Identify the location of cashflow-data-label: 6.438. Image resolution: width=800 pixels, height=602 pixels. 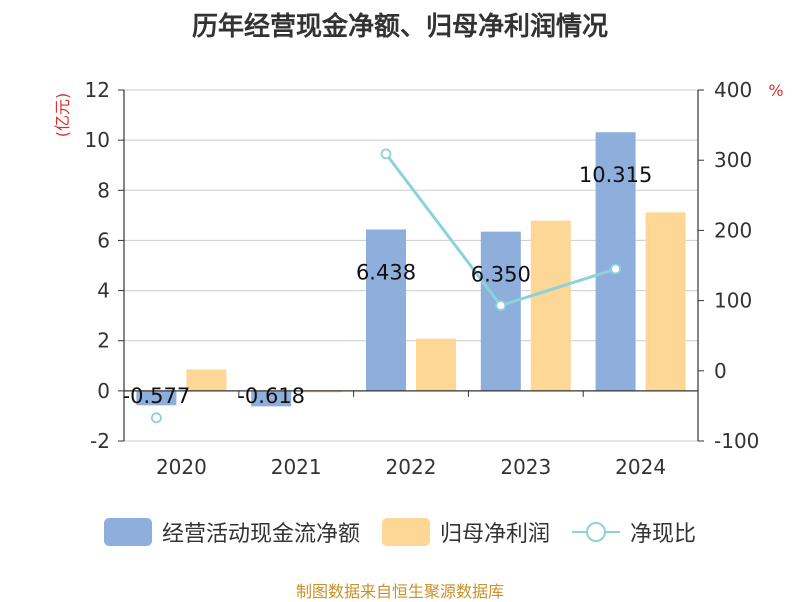
(386, 272).